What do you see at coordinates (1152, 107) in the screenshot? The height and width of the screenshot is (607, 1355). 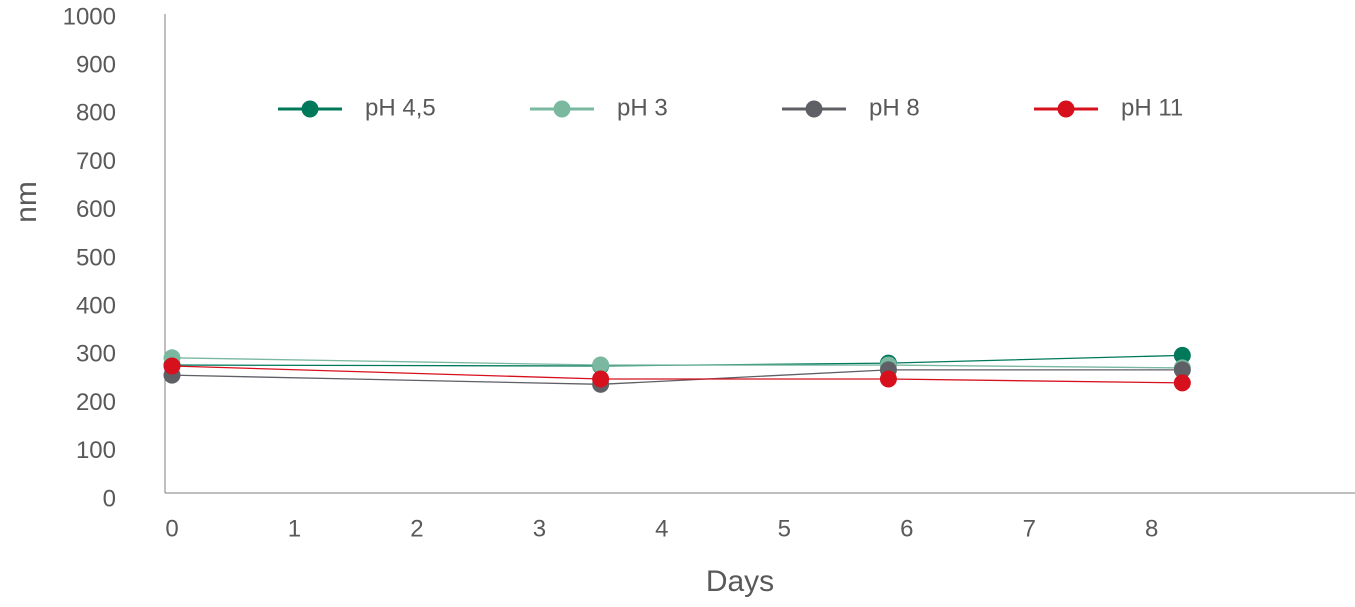 I see `legend-label: pH 11` at bounding box center [1152, 107].